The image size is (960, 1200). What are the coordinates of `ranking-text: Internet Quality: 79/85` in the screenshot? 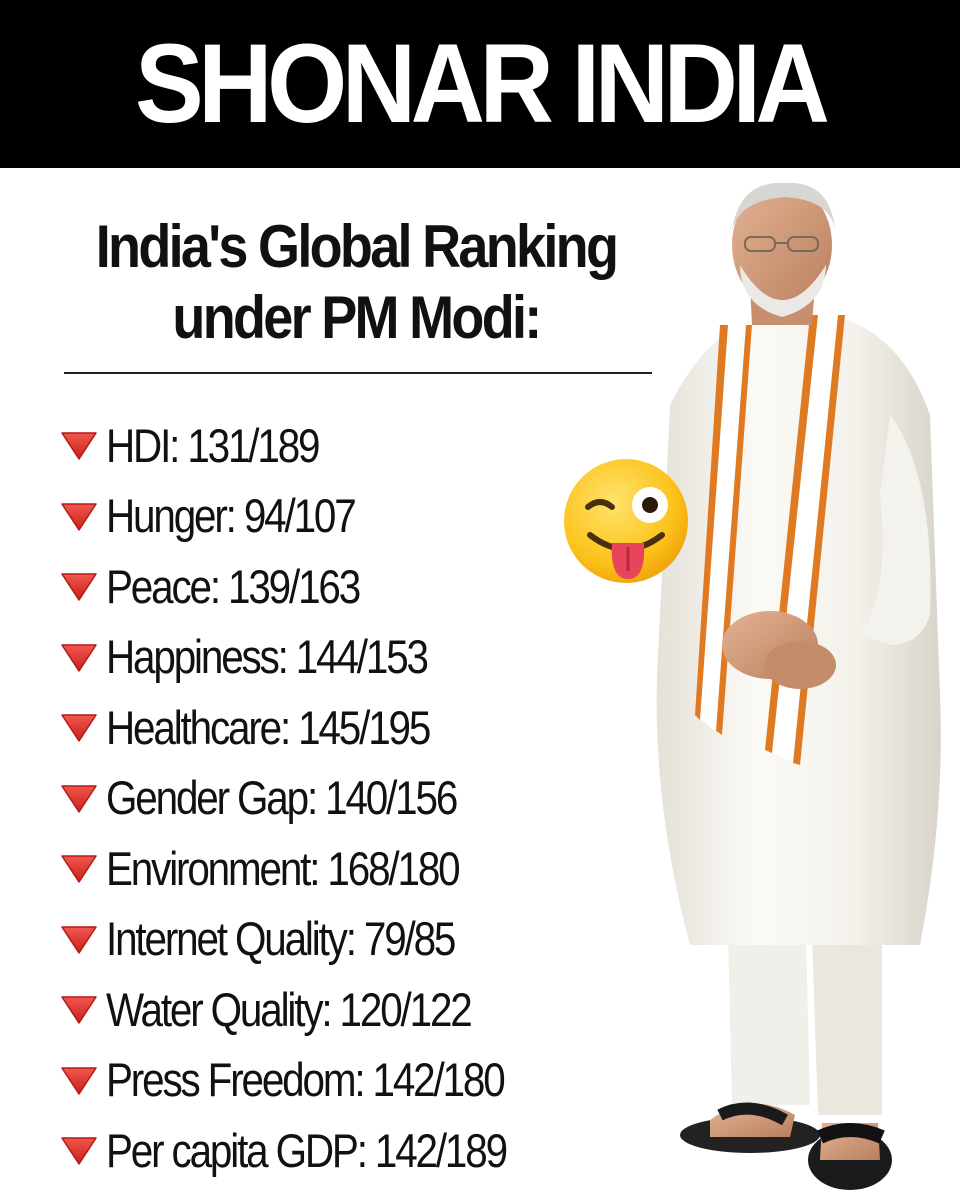 It's located at (281, 939).